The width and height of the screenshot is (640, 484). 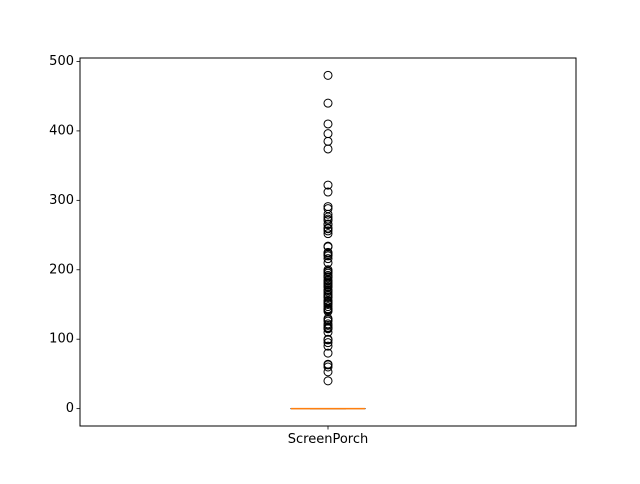 What do you see at coordinates (61, 339) in the screenshot?
I see `y-tick-label: 100` at bounding box center [61, 339].